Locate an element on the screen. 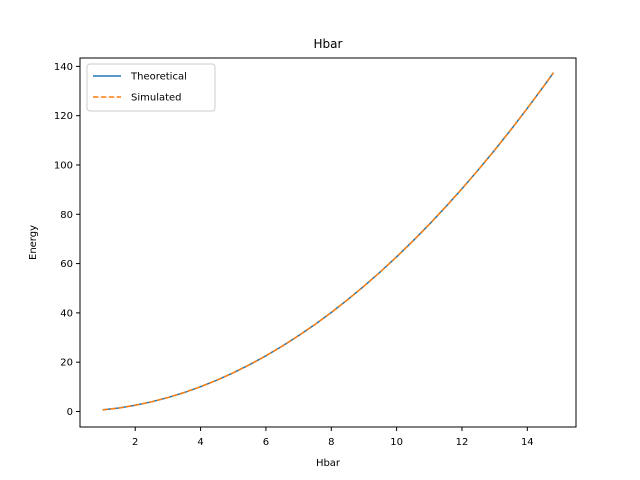 This screenshot has height=480, width=640. y-tick-label: 80 is located at coordinates (66, 215).